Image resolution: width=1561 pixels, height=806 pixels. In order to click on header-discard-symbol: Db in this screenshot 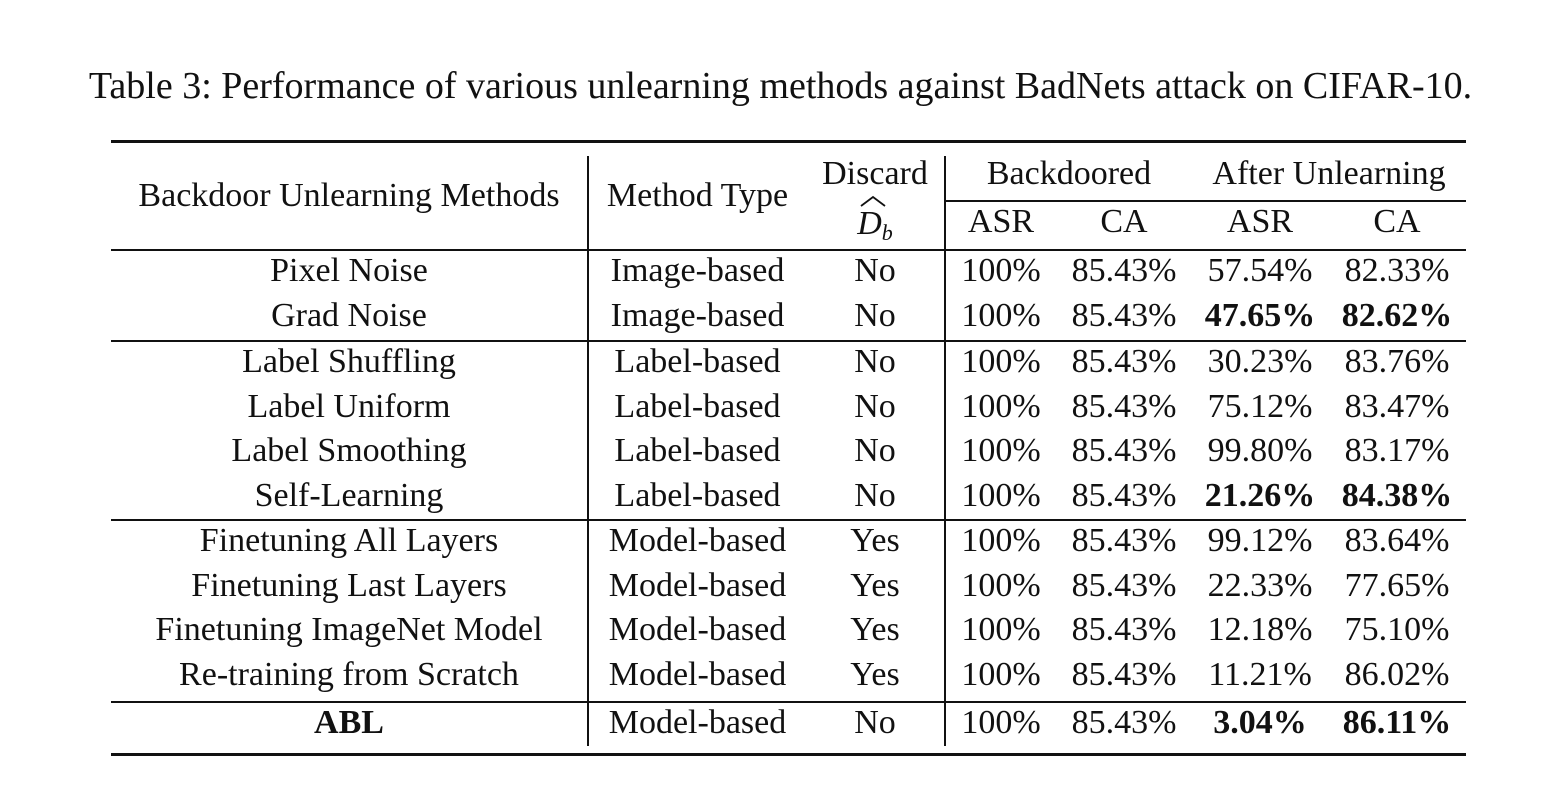, I will do `click(875, 224)`.